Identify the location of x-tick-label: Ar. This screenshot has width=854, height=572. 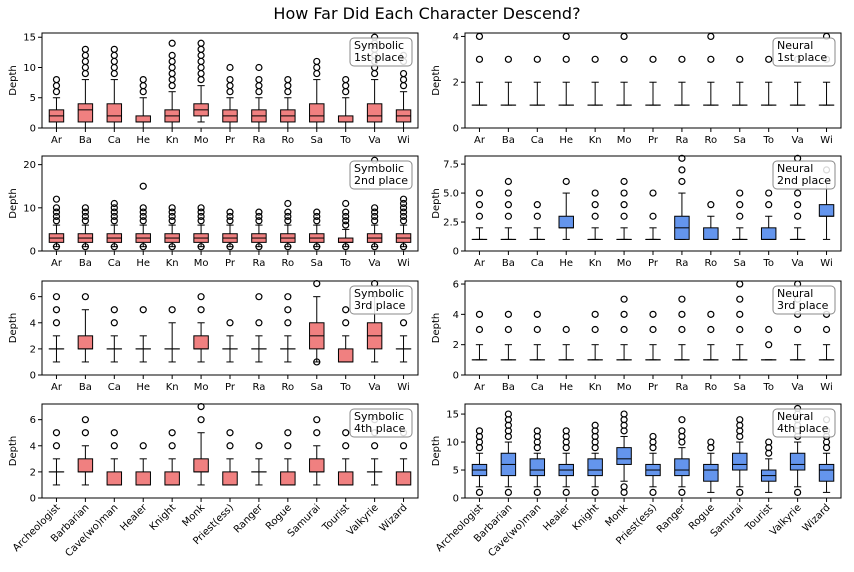
(57, 263).